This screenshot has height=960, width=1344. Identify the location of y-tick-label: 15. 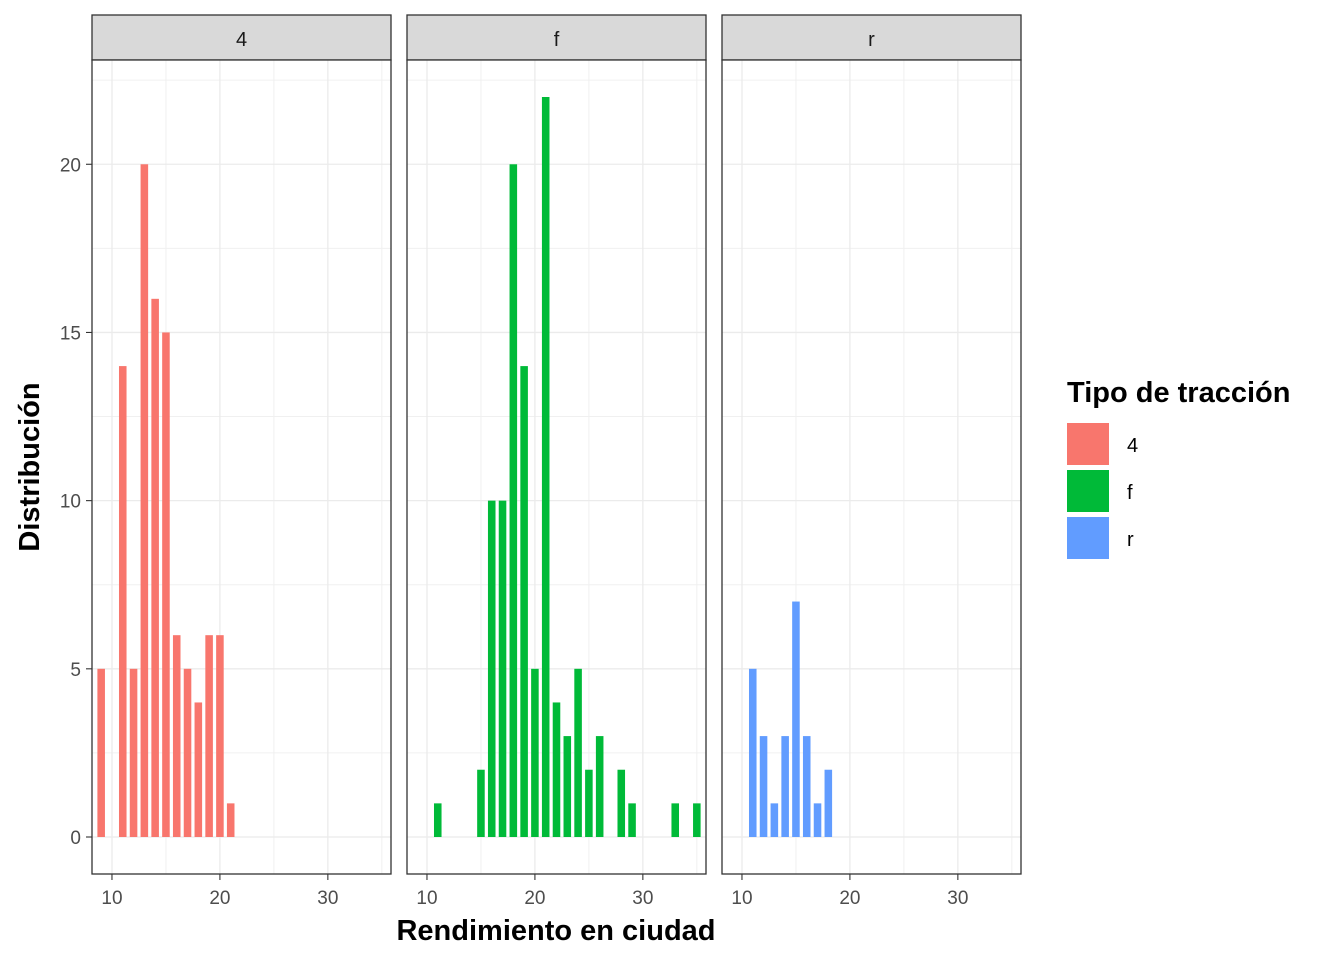
(70, 333).